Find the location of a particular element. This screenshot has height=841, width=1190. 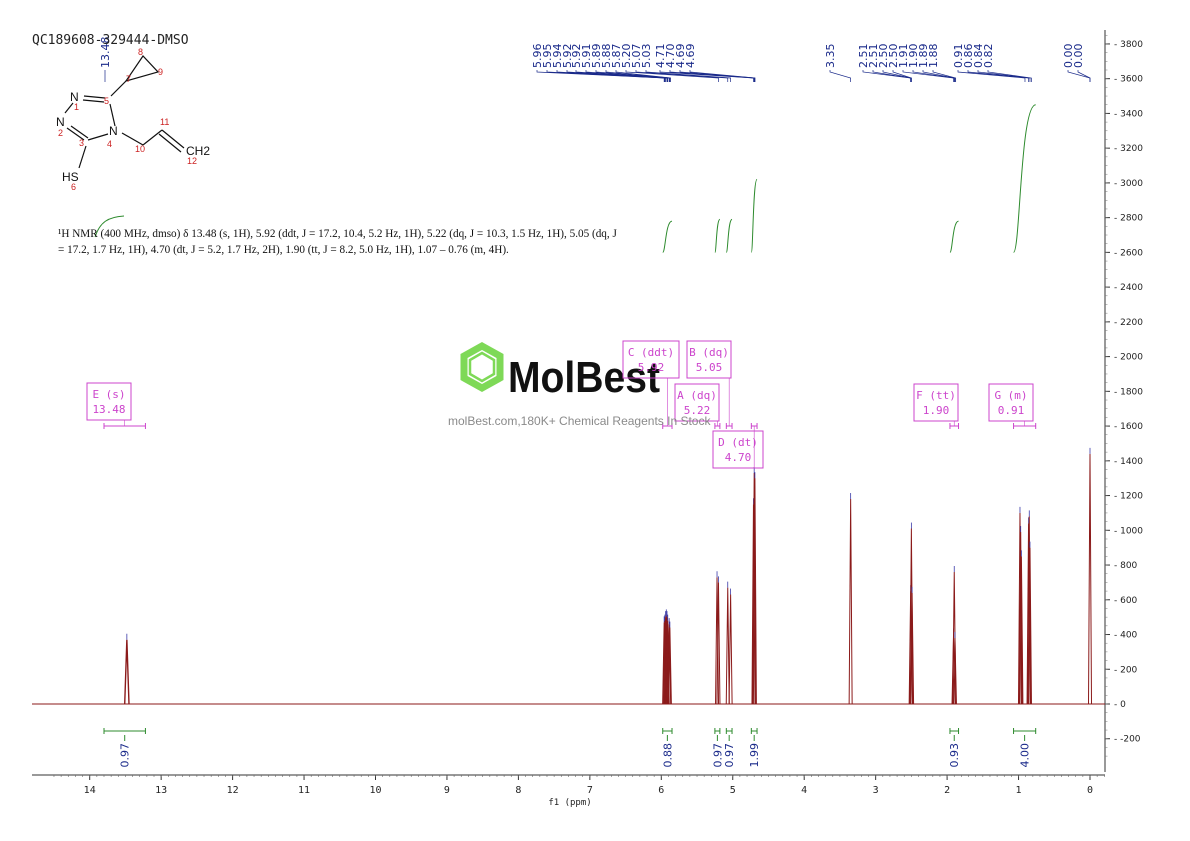

peak-label: 5.91 is located at coordinates (586, 56).